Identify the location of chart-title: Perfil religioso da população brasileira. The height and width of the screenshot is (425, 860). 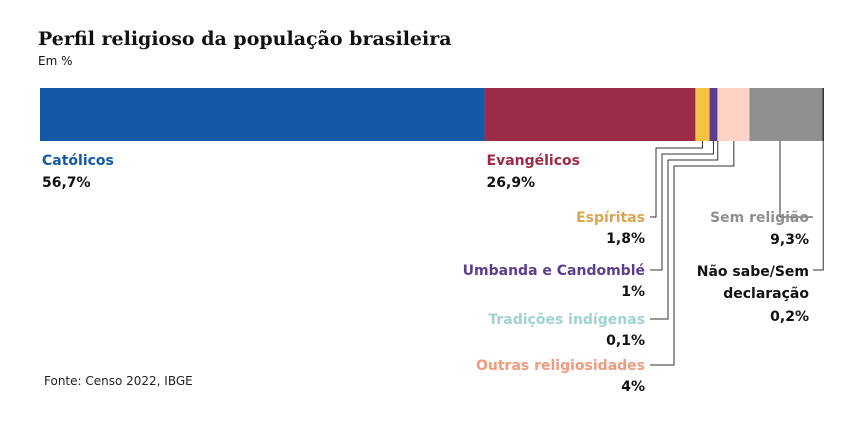
(245, 39).